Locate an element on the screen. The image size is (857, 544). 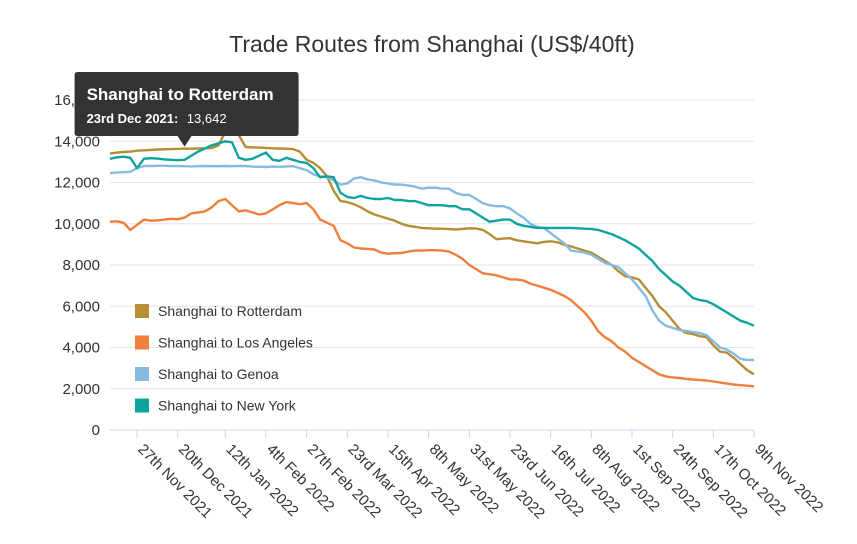
legend-label: Shanghai to New York is located at coordinates (227, 406).